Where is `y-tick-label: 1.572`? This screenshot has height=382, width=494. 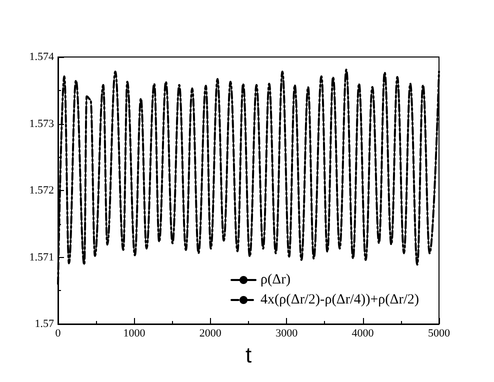 y-tick-label: 1.572 is located at coordinates (41, 190).